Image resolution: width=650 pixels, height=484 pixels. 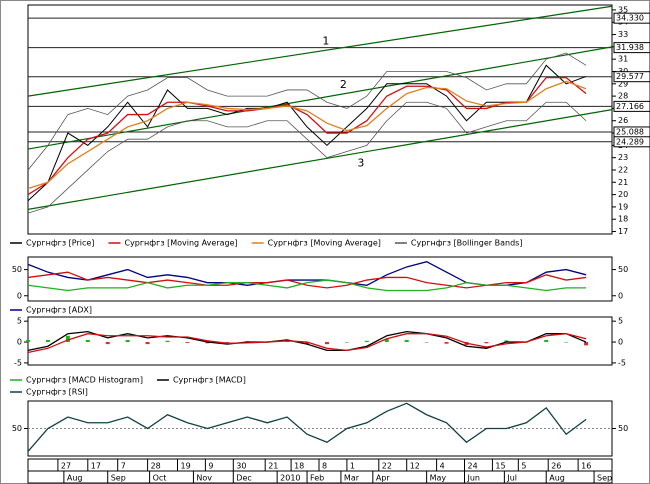 What do you see at coordinates (630, 131) in the screenshot?
I see `level-label: 25.088` at bounding box center [630, 131].